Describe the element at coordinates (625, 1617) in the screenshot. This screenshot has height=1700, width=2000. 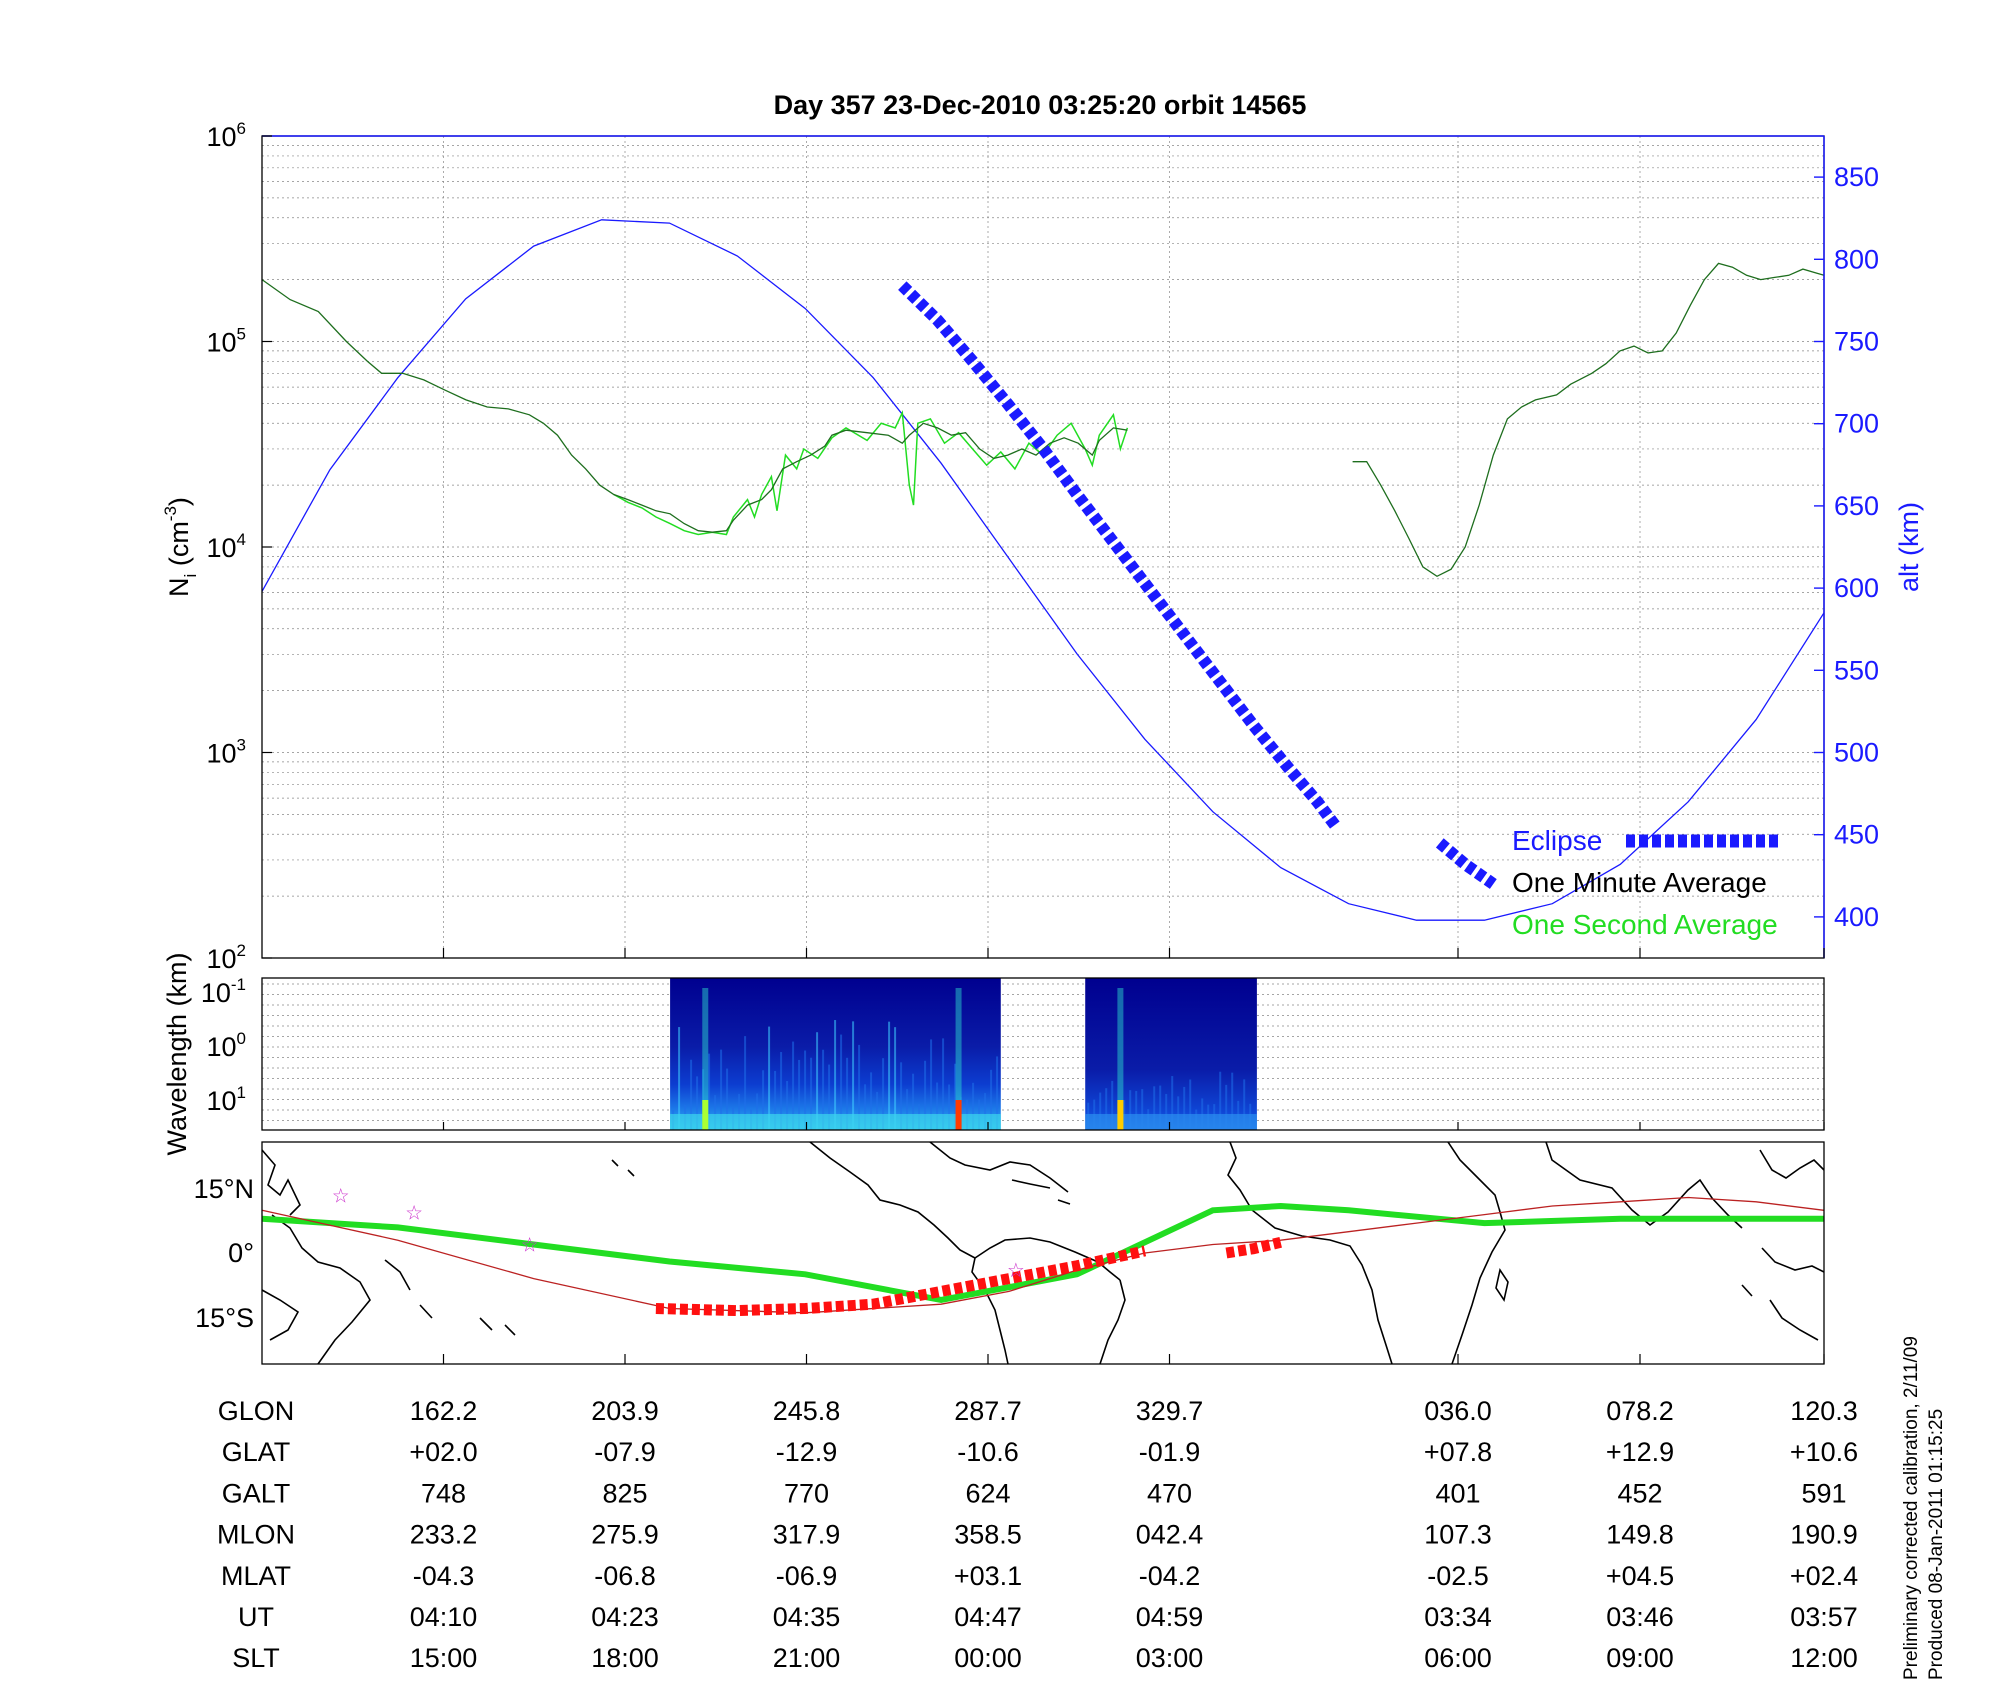
I see `table-cell: 04:23` at that location.